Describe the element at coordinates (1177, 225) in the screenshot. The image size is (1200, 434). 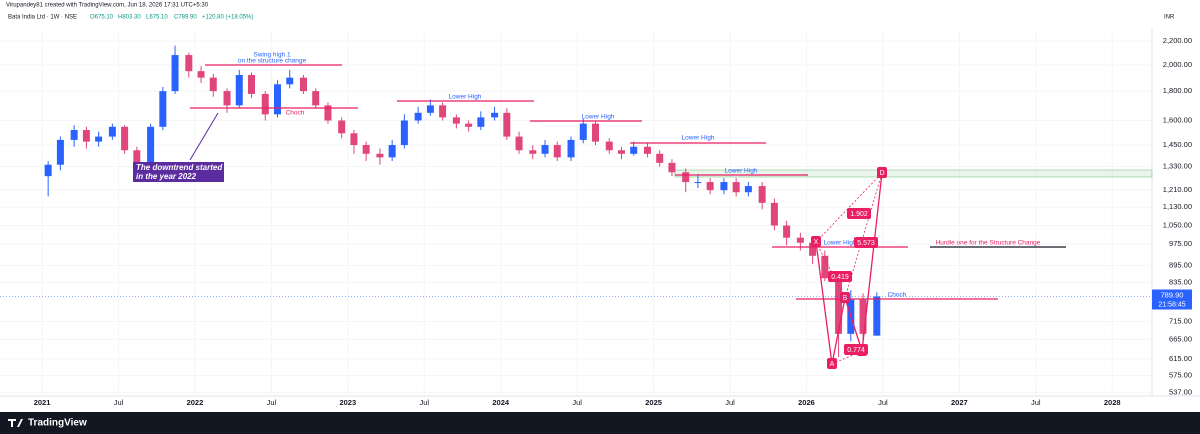
I see `y-tick-label: 1,050.00` at that location.